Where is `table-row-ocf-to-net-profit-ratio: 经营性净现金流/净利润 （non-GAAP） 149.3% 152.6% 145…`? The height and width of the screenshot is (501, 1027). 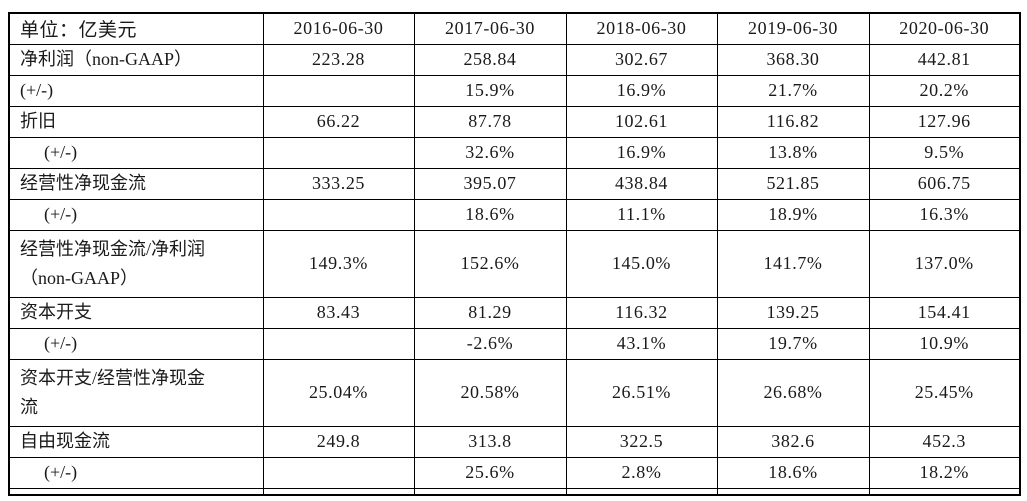
table-row-ocf-to-net-profit-ratio: 经营性净现金流/净利润 （non-GAAP） 149.3% 152.6% 145… is located at coordinates (514, 263).